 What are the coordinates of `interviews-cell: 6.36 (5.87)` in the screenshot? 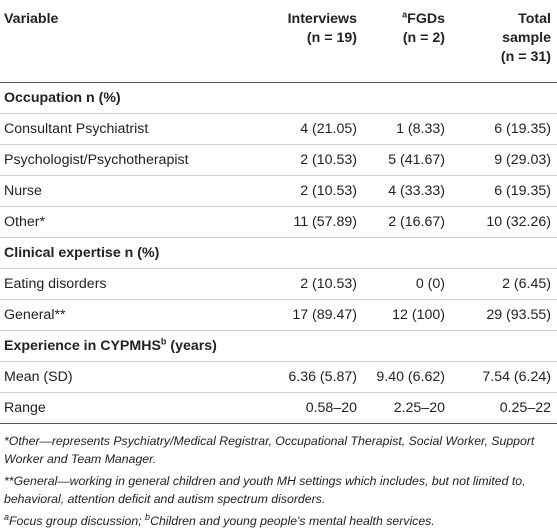 It's located at (322, 376).